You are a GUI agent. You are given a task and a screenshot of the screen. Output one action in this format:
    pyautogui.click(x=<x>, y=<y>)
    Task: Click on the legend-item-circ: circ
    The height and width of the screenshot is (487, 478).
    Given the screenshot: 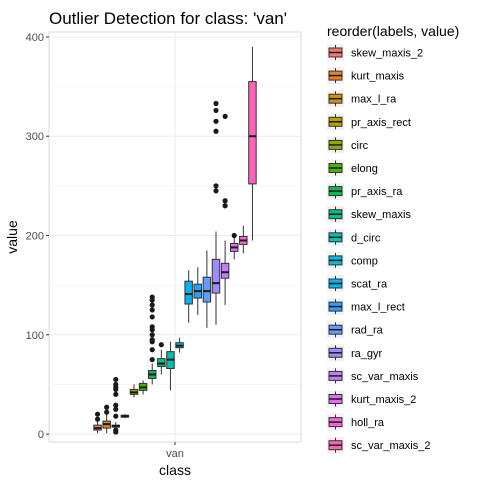 What is the action you would take?
    pyautogui.click(x=348, y=145)
    